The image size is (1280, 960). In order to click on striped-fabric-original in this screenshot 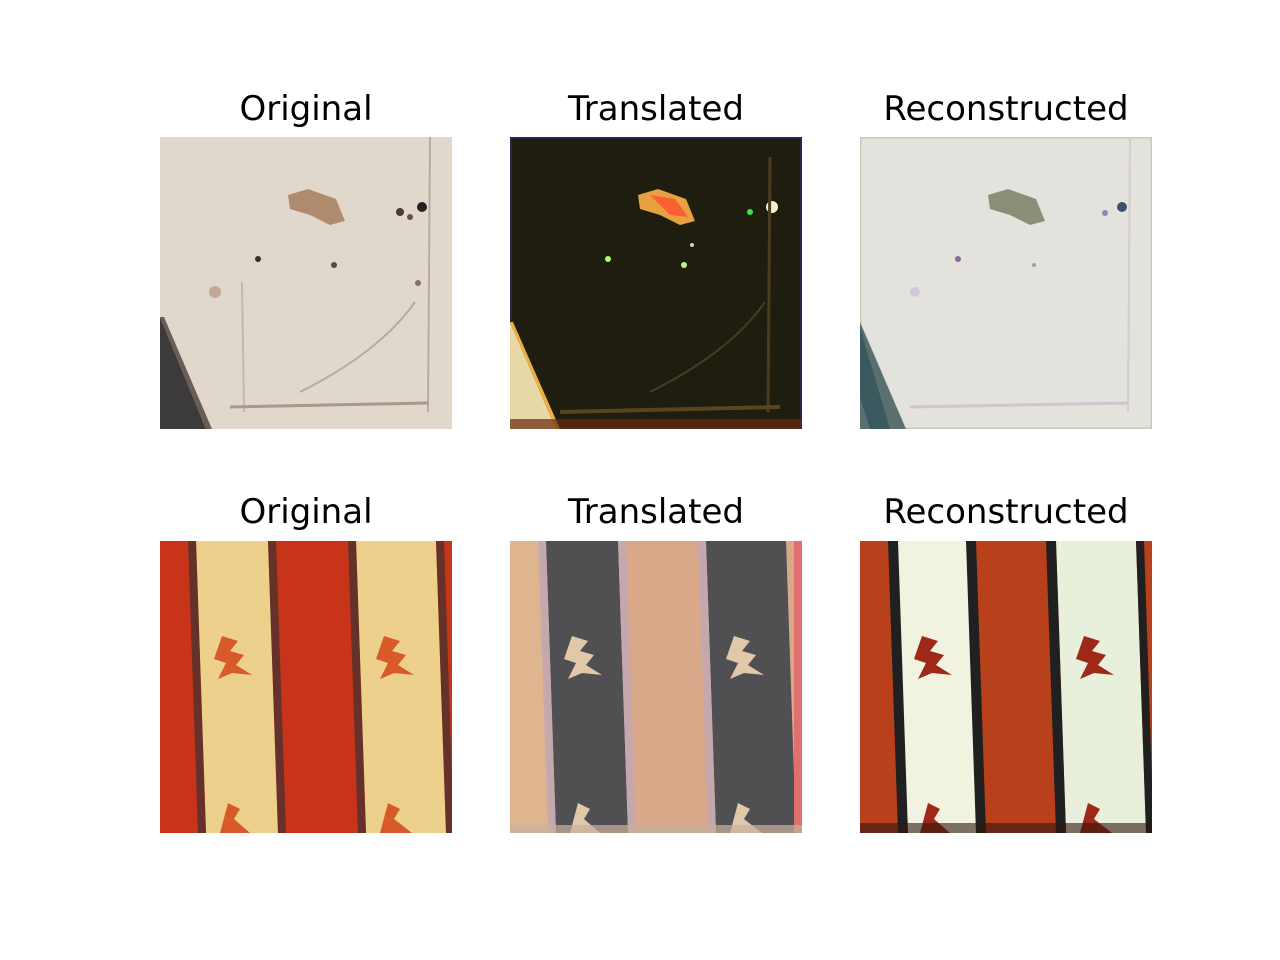, I will do `click(306, 687)`.